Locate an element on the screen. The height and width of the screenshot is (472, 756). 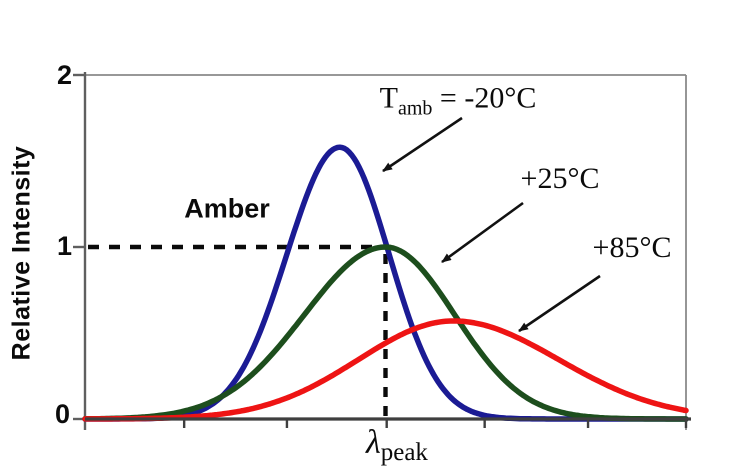
annotation-minus20-label: Tamb = -20°C is located at coordinates (458, 101).